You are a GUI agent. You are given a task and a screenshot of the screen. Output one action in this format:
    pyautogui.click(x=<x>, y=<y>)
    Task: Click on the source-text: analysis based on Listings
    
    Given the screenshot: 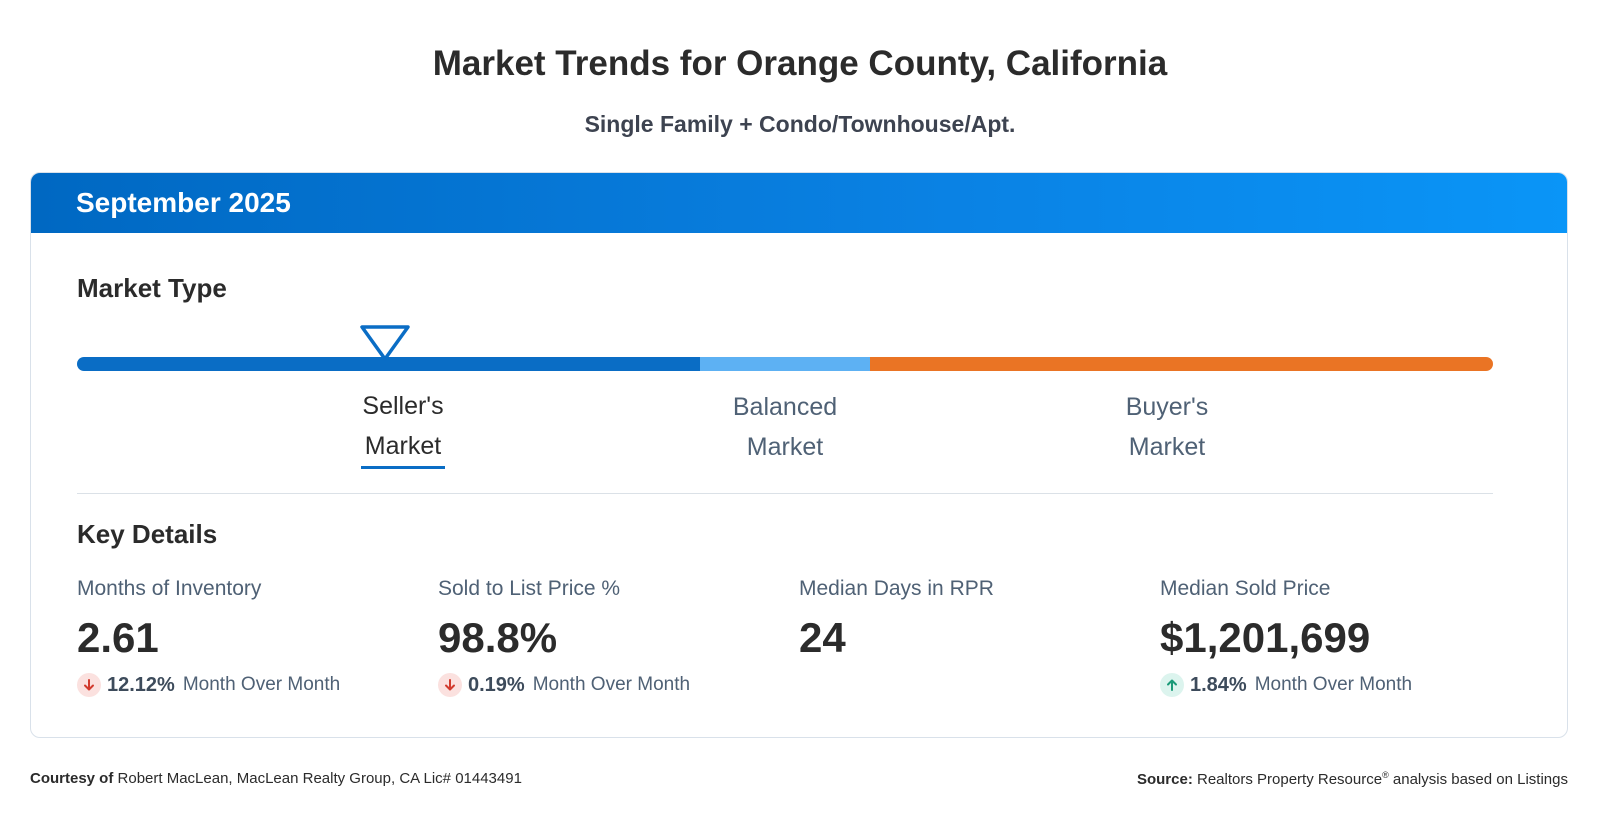 What is the action you would take?
    pyautogui.click(x=1478, y=779)
    